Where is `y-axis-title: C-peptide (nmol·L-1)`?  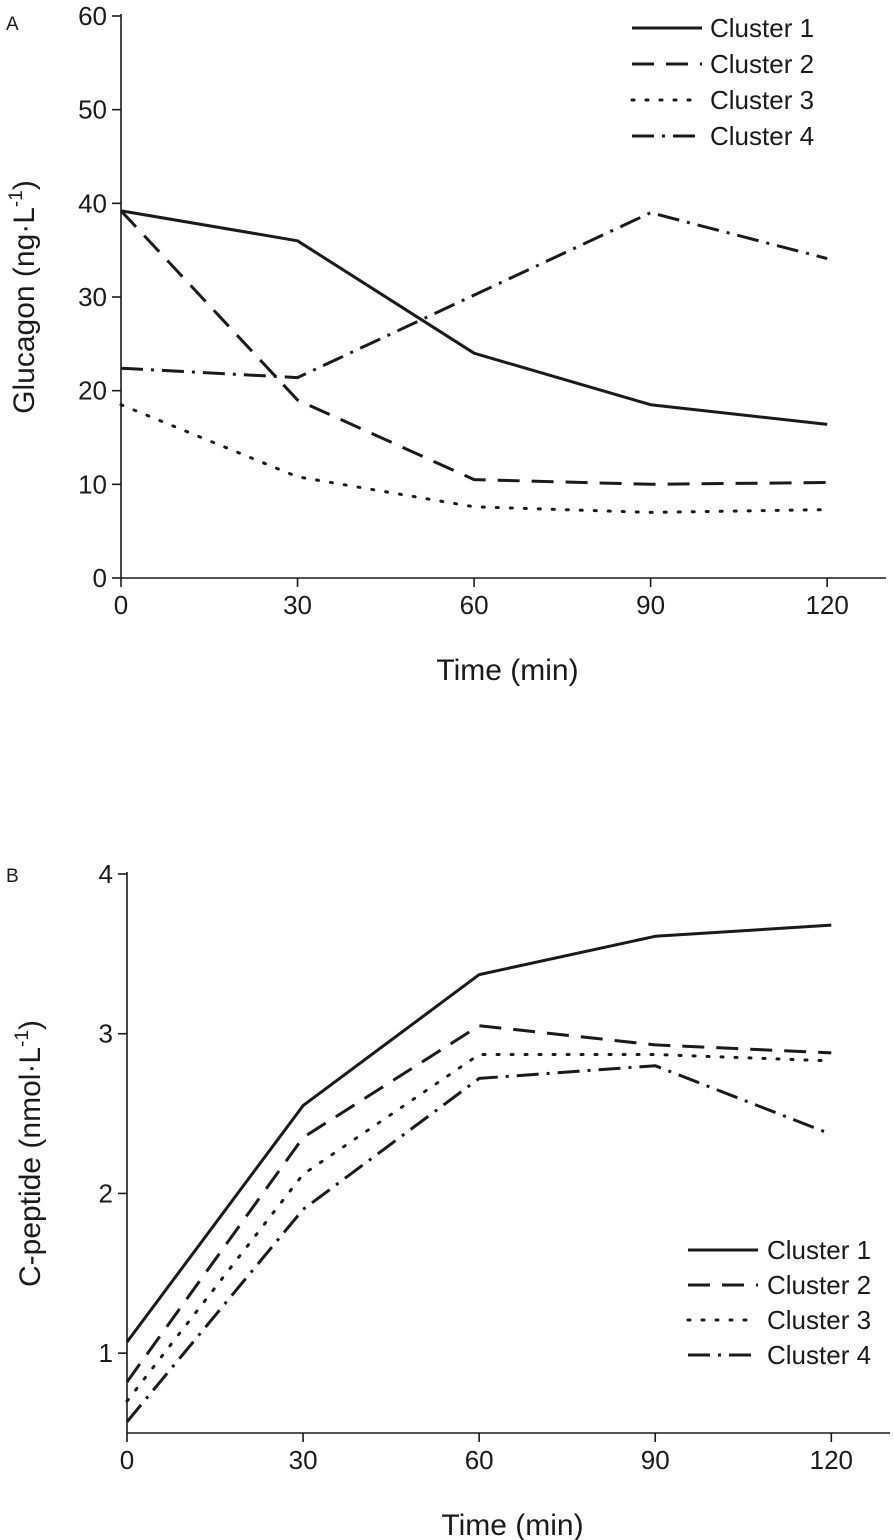
y-axis-title: C-peptide (nmol·L-1) is located at coordinates (29, 1153).